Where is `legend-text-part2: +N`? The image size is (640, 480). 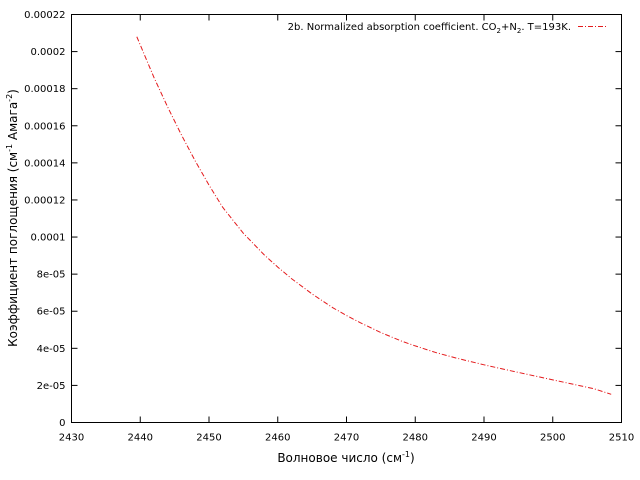 legend-text-part2: +N is located at coordinates (509, 27).